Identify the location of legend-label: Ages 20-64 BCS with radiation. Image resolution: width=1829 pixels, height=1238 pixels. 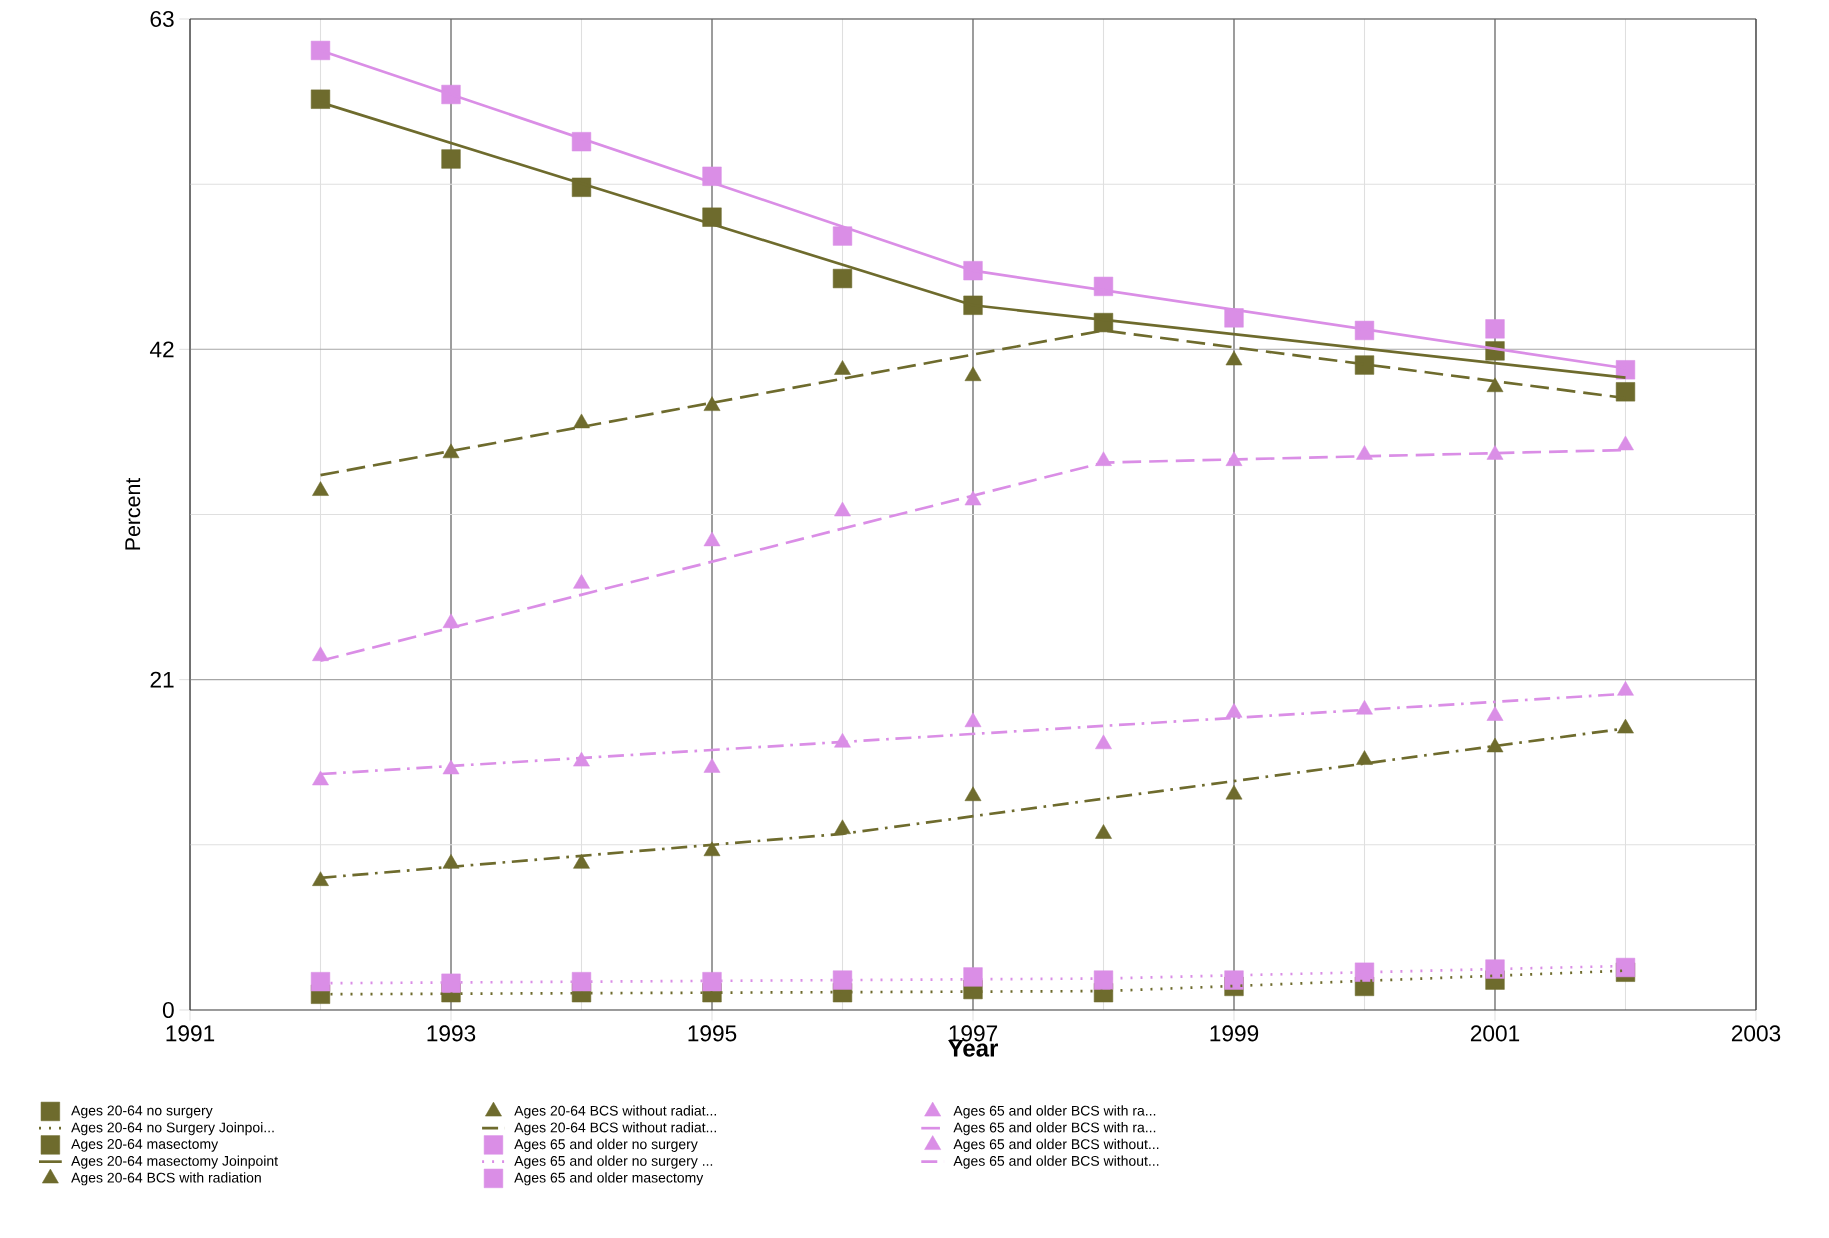
(166, 1179).